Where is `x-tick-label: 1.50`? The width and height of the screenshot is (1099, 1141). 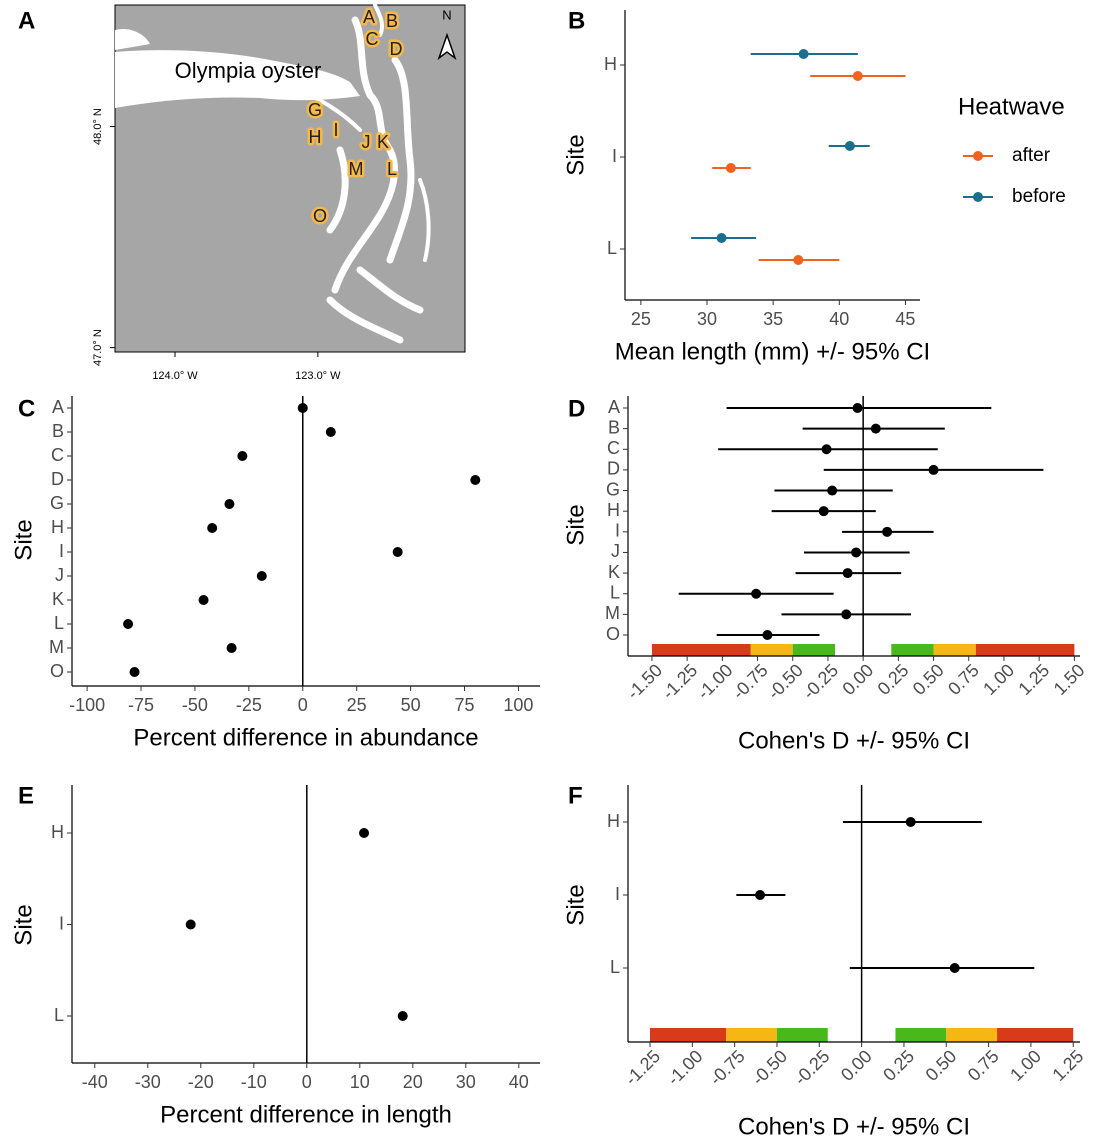 x-tick-label: 1.50 is located at coordinates (1069, 679).